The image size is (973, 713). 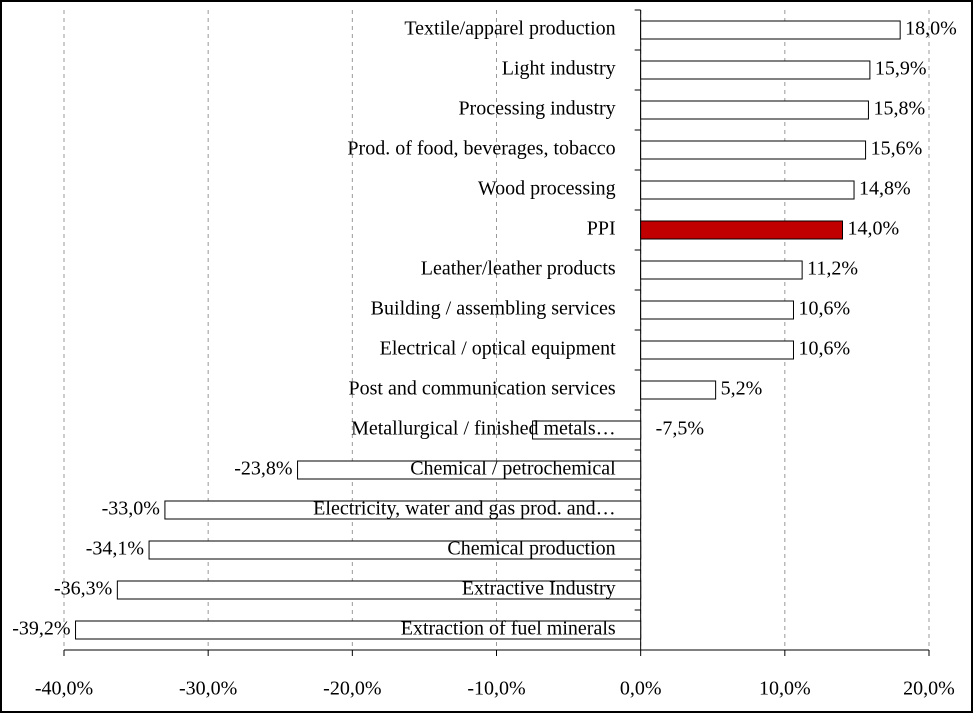 What do you see at coordinates (832, 269) in the screenshot?
I see `value-label: 11,2%` at bounding box center [832, 269].